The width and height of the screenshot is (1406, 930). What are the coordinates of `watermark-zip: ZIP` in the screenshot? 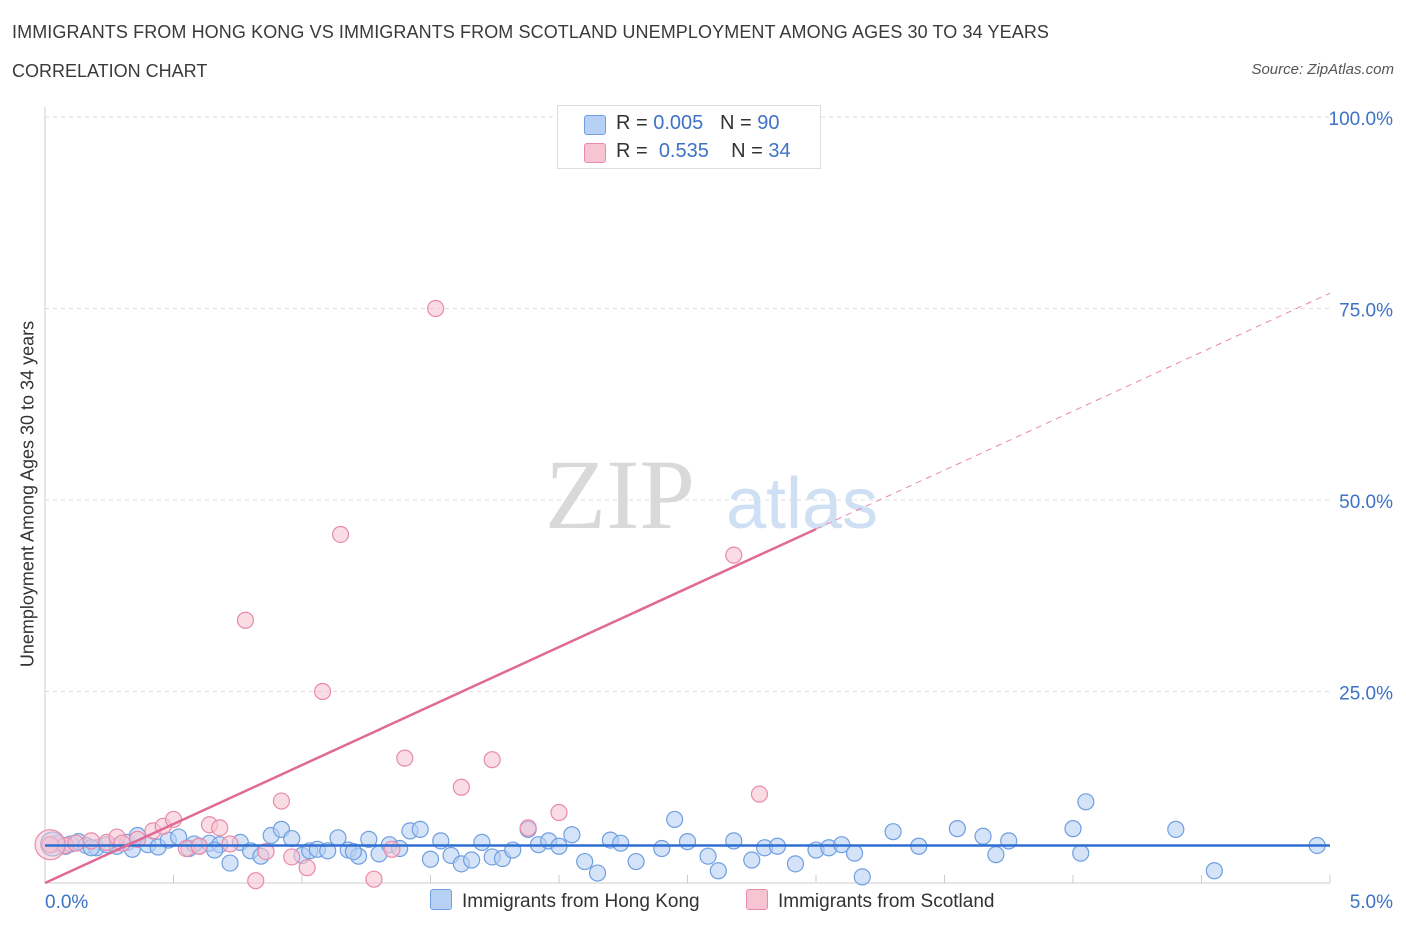 It's located at (620, 494).